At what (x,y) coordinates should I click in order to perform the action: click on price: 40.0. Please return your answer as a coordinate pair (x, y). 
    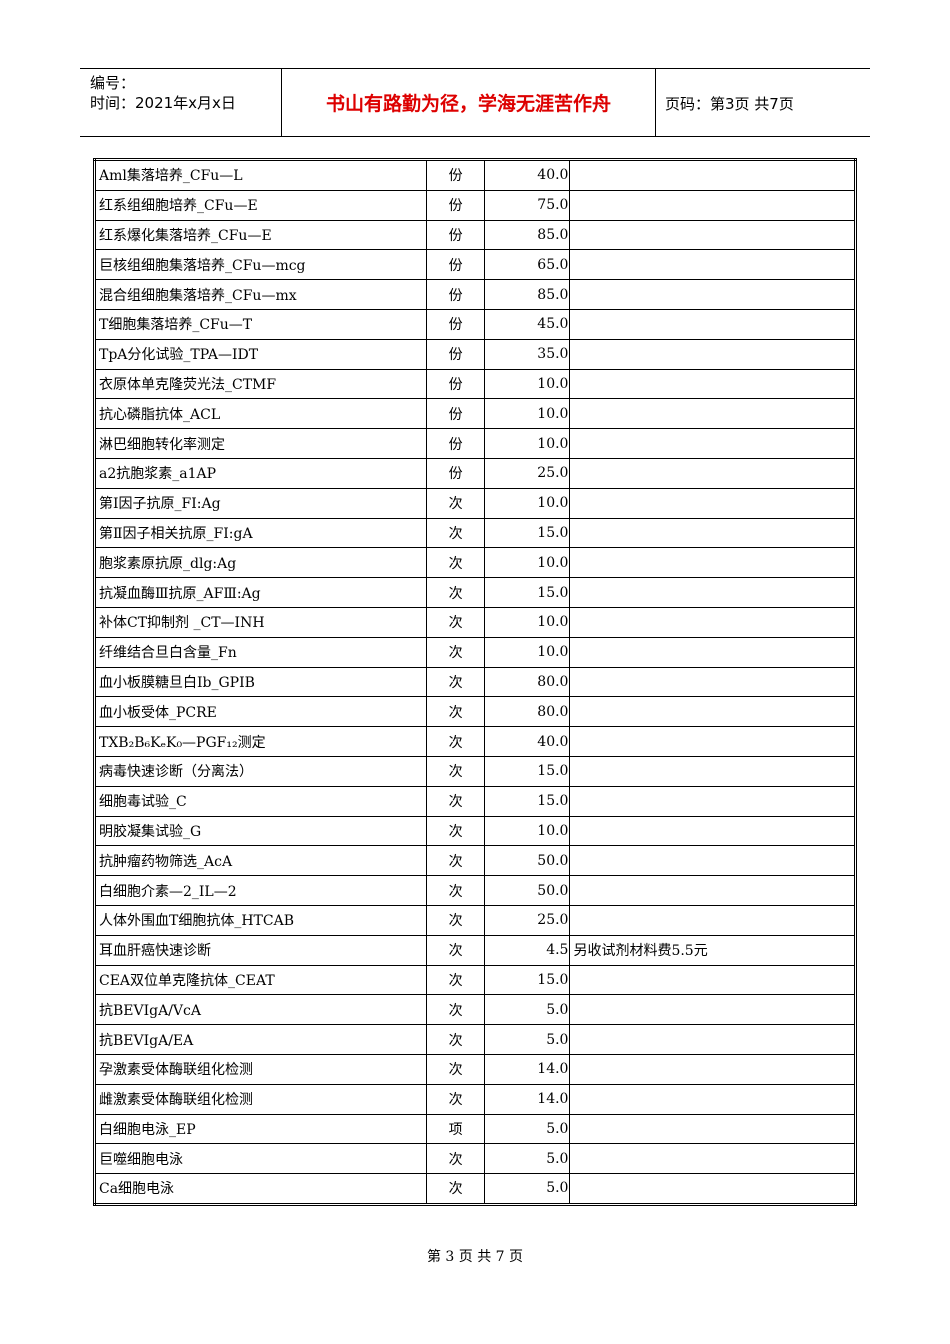
    Looking at the image, I should click on (527, 741).